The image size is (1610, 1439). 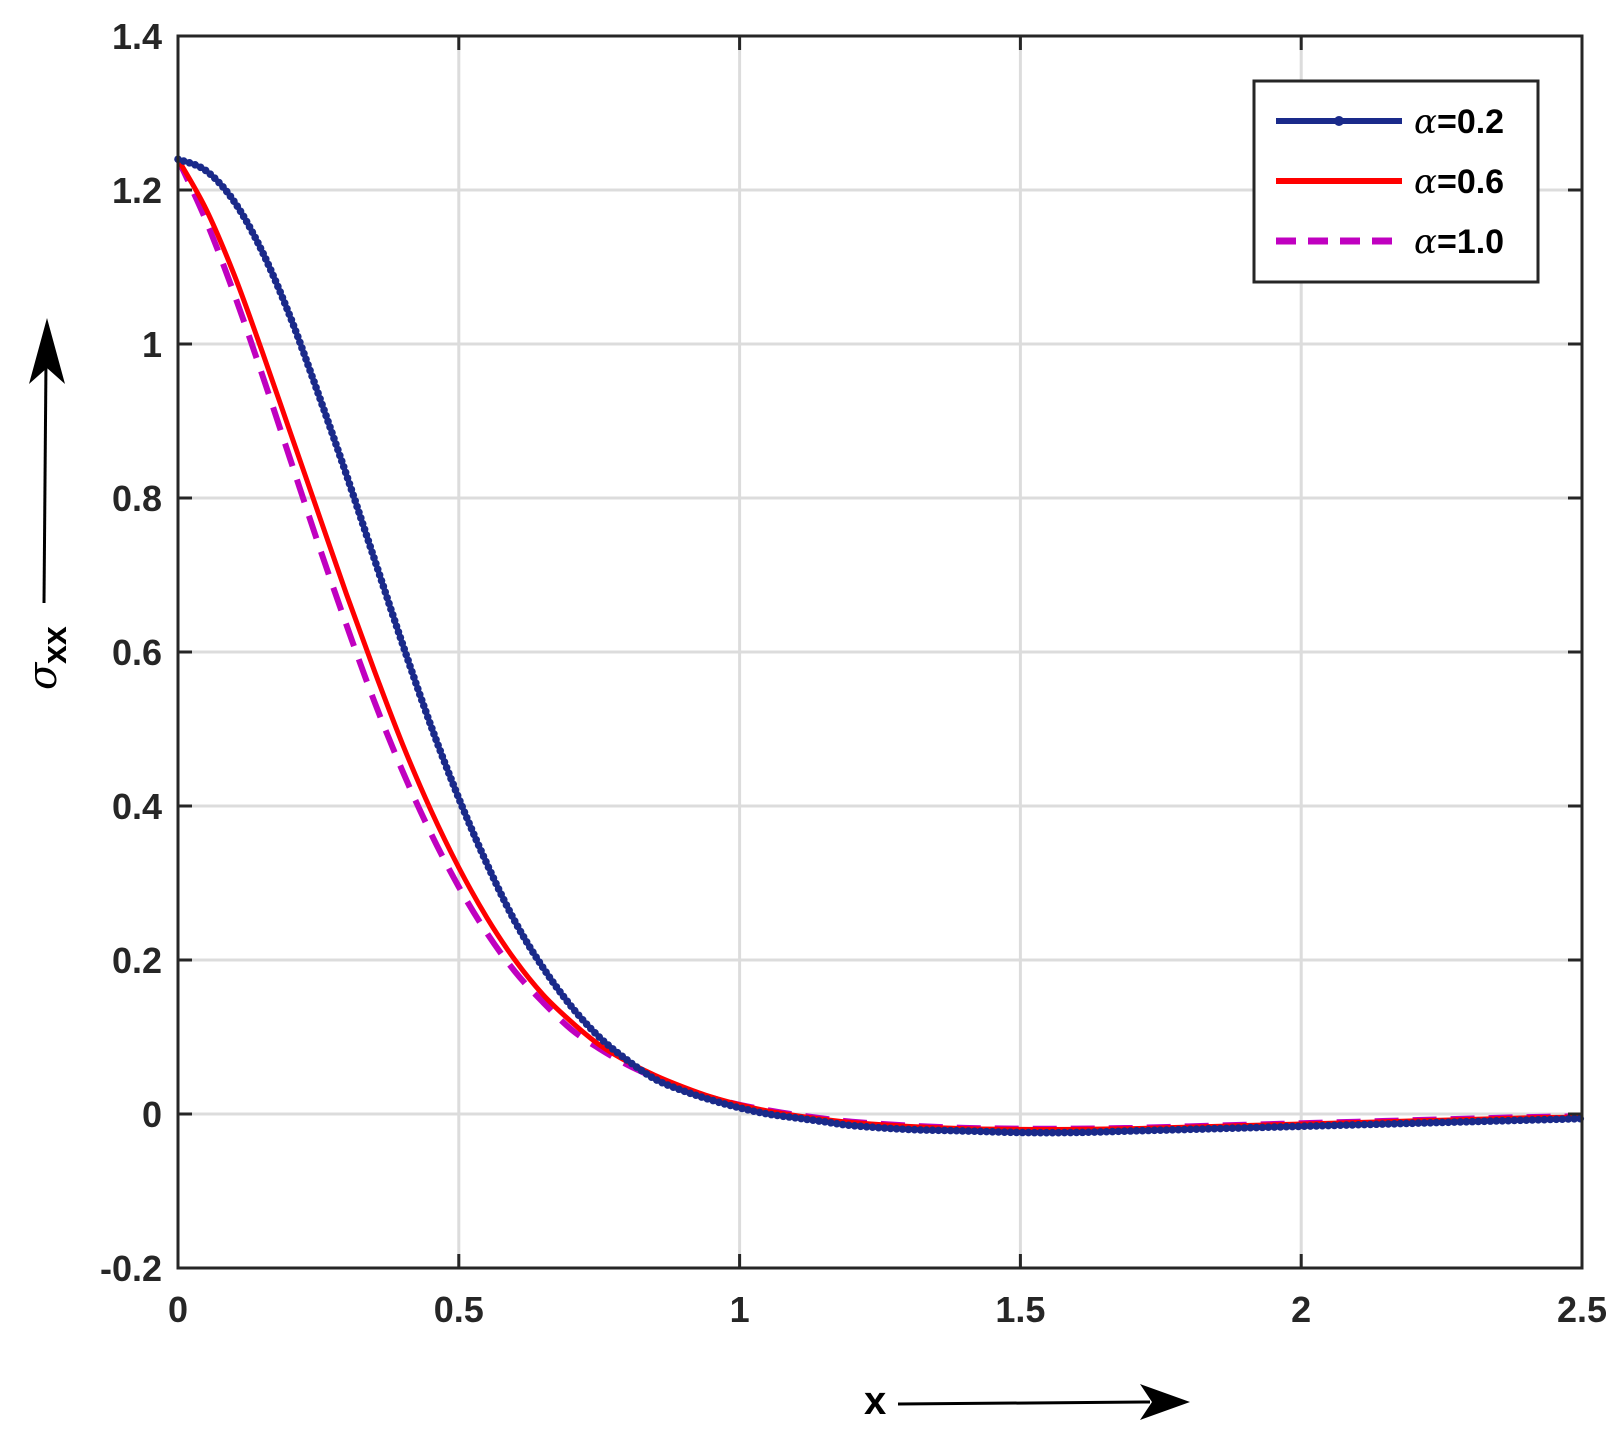 What do you see at coordinates (1390, 122) in the screenshot?
I see `legend-item: α=0.2` at bounding box center [1390, 122].